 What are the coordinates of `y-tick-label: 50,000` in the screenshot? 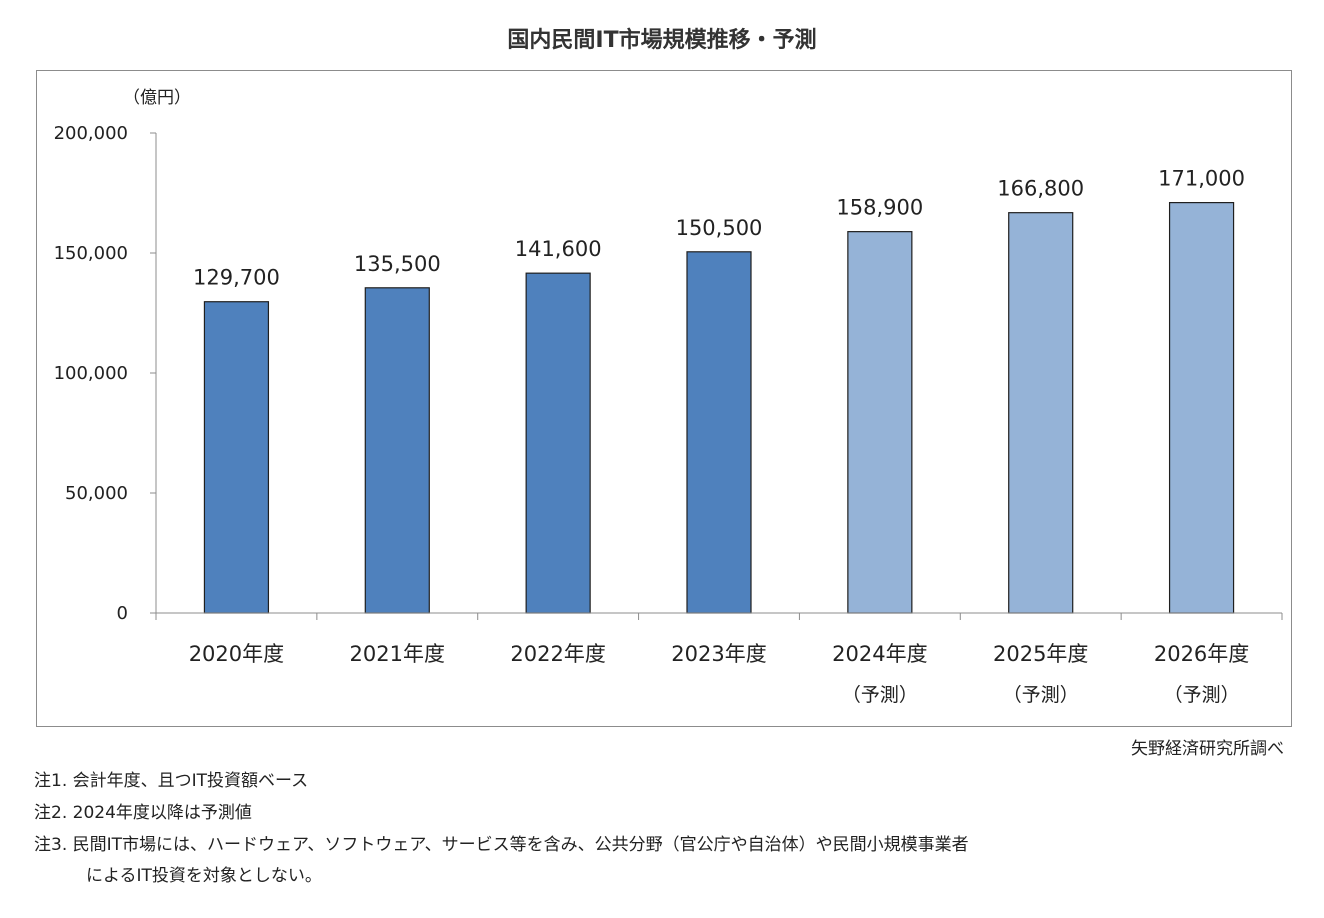 It's located at (96, 493).